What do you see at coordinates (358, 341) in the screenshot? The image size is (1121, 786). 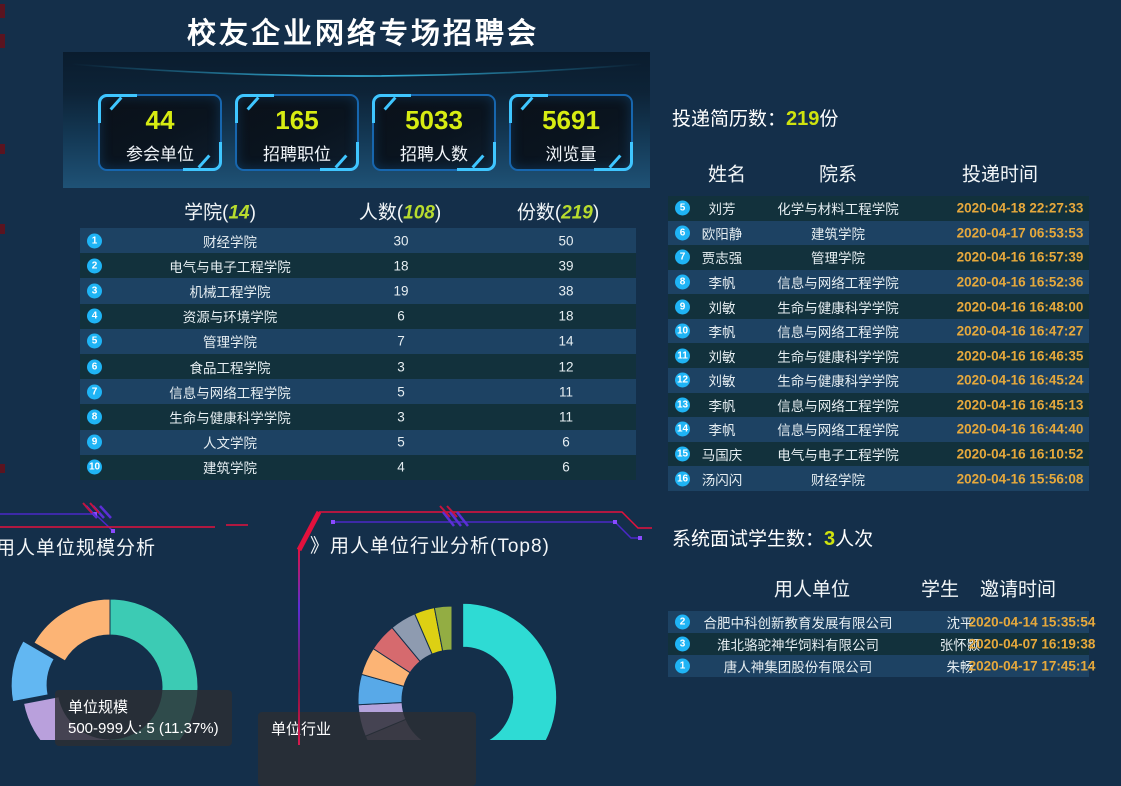 I see `table-row: 5 管理学院 7 14` at bounding box center [358, 341].